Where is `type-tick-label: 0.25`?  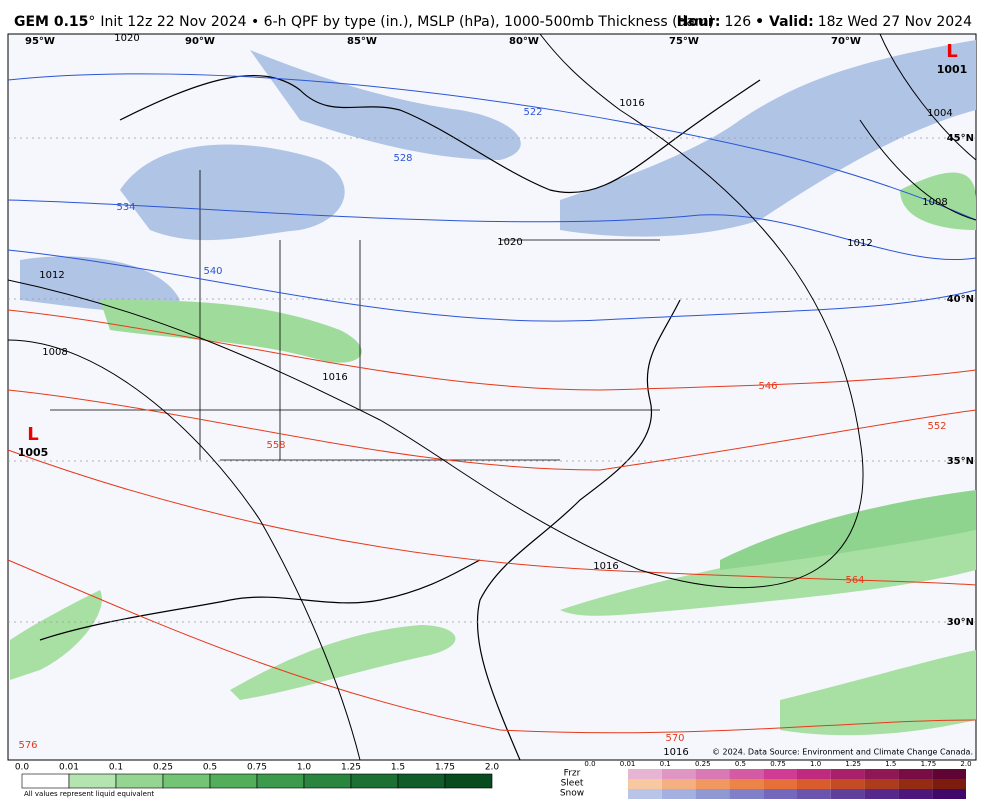
type-tick-label: 0.25 is located at coordinates (703, 764).